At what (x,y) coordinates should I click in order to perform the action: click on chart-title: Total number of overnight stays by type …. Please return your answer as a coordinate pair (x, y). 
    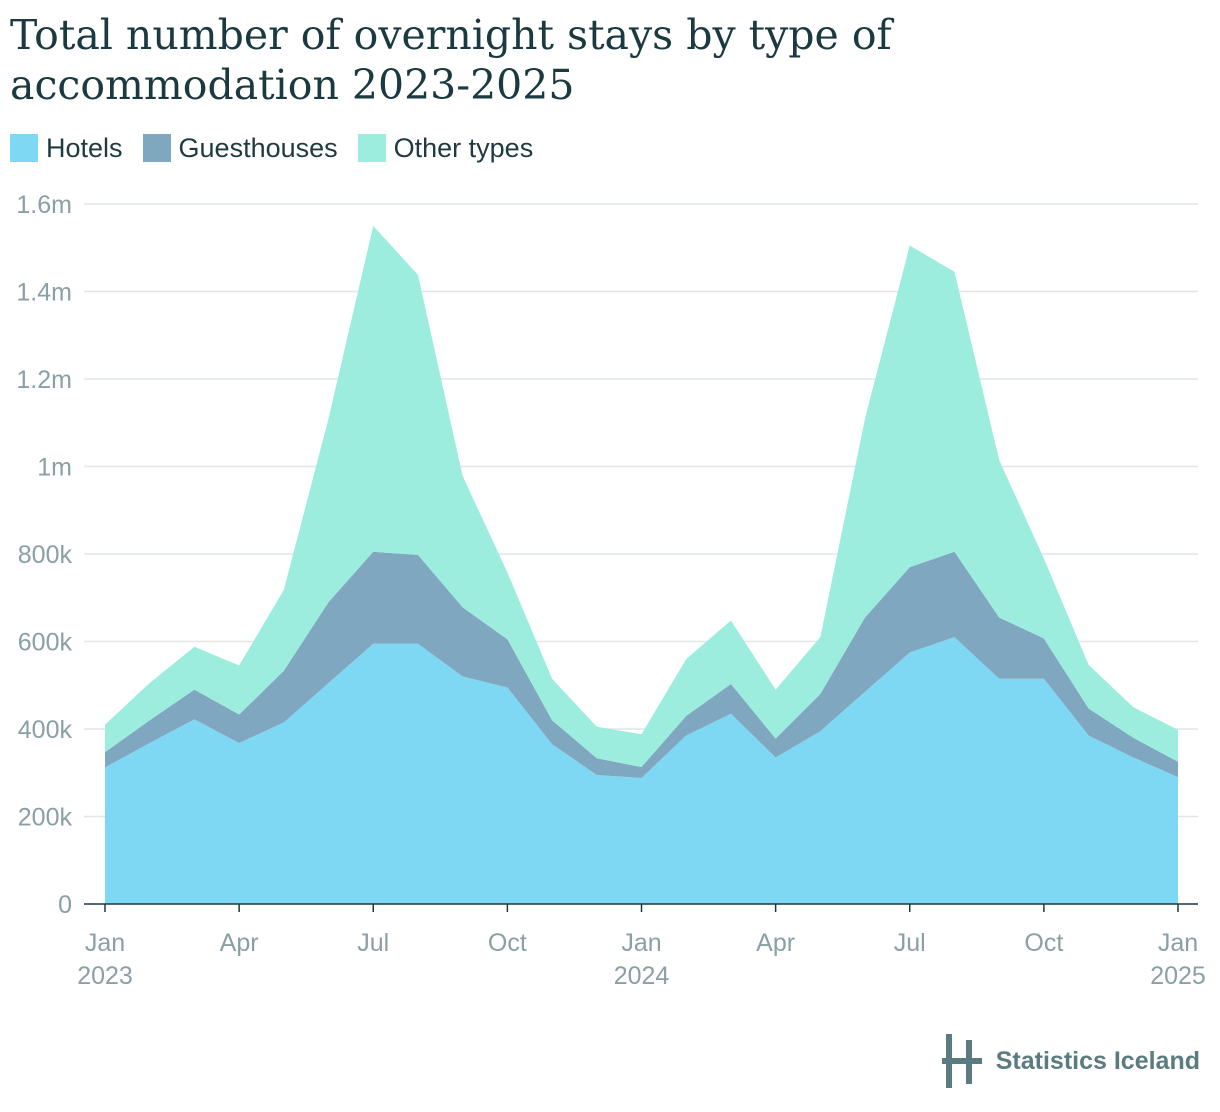
    Looking at the image, I should click on (451, 60).